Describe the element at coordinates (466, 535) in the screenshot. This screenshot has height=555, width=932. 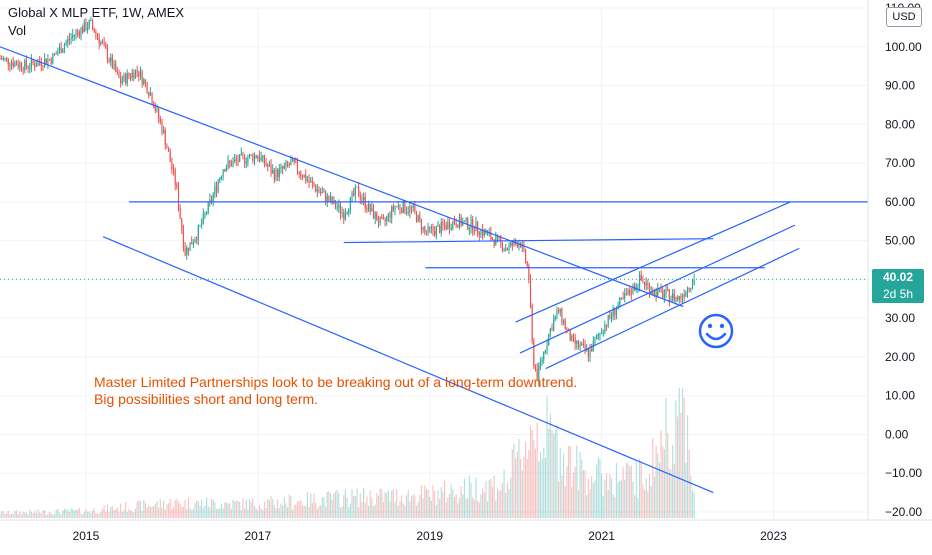
I see `time-scale-bg` at that location.